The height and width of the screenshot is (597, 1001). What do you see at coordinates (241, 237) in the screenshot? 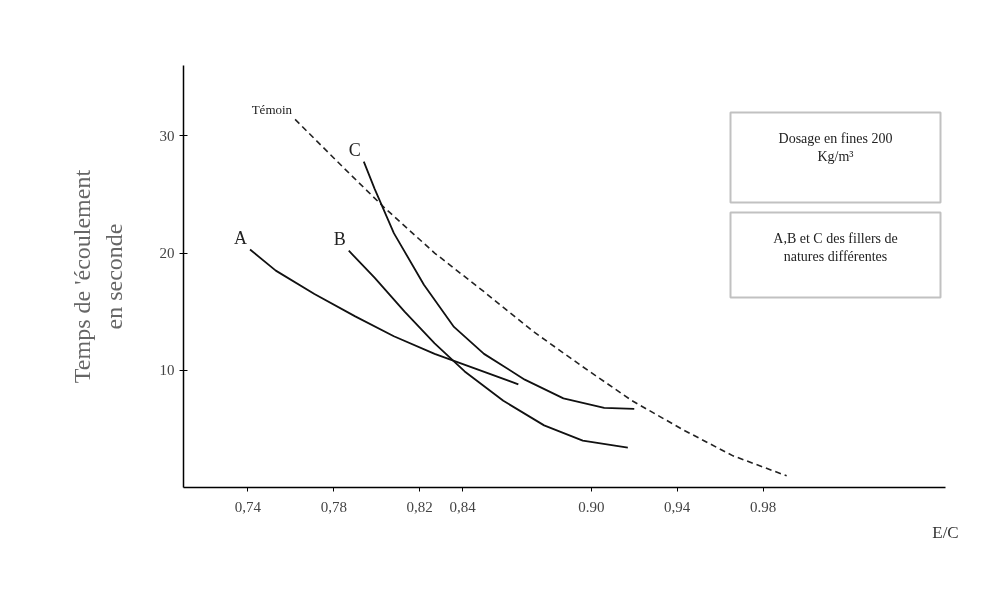
I see `series-label: A` at bounding box center [241, 237].